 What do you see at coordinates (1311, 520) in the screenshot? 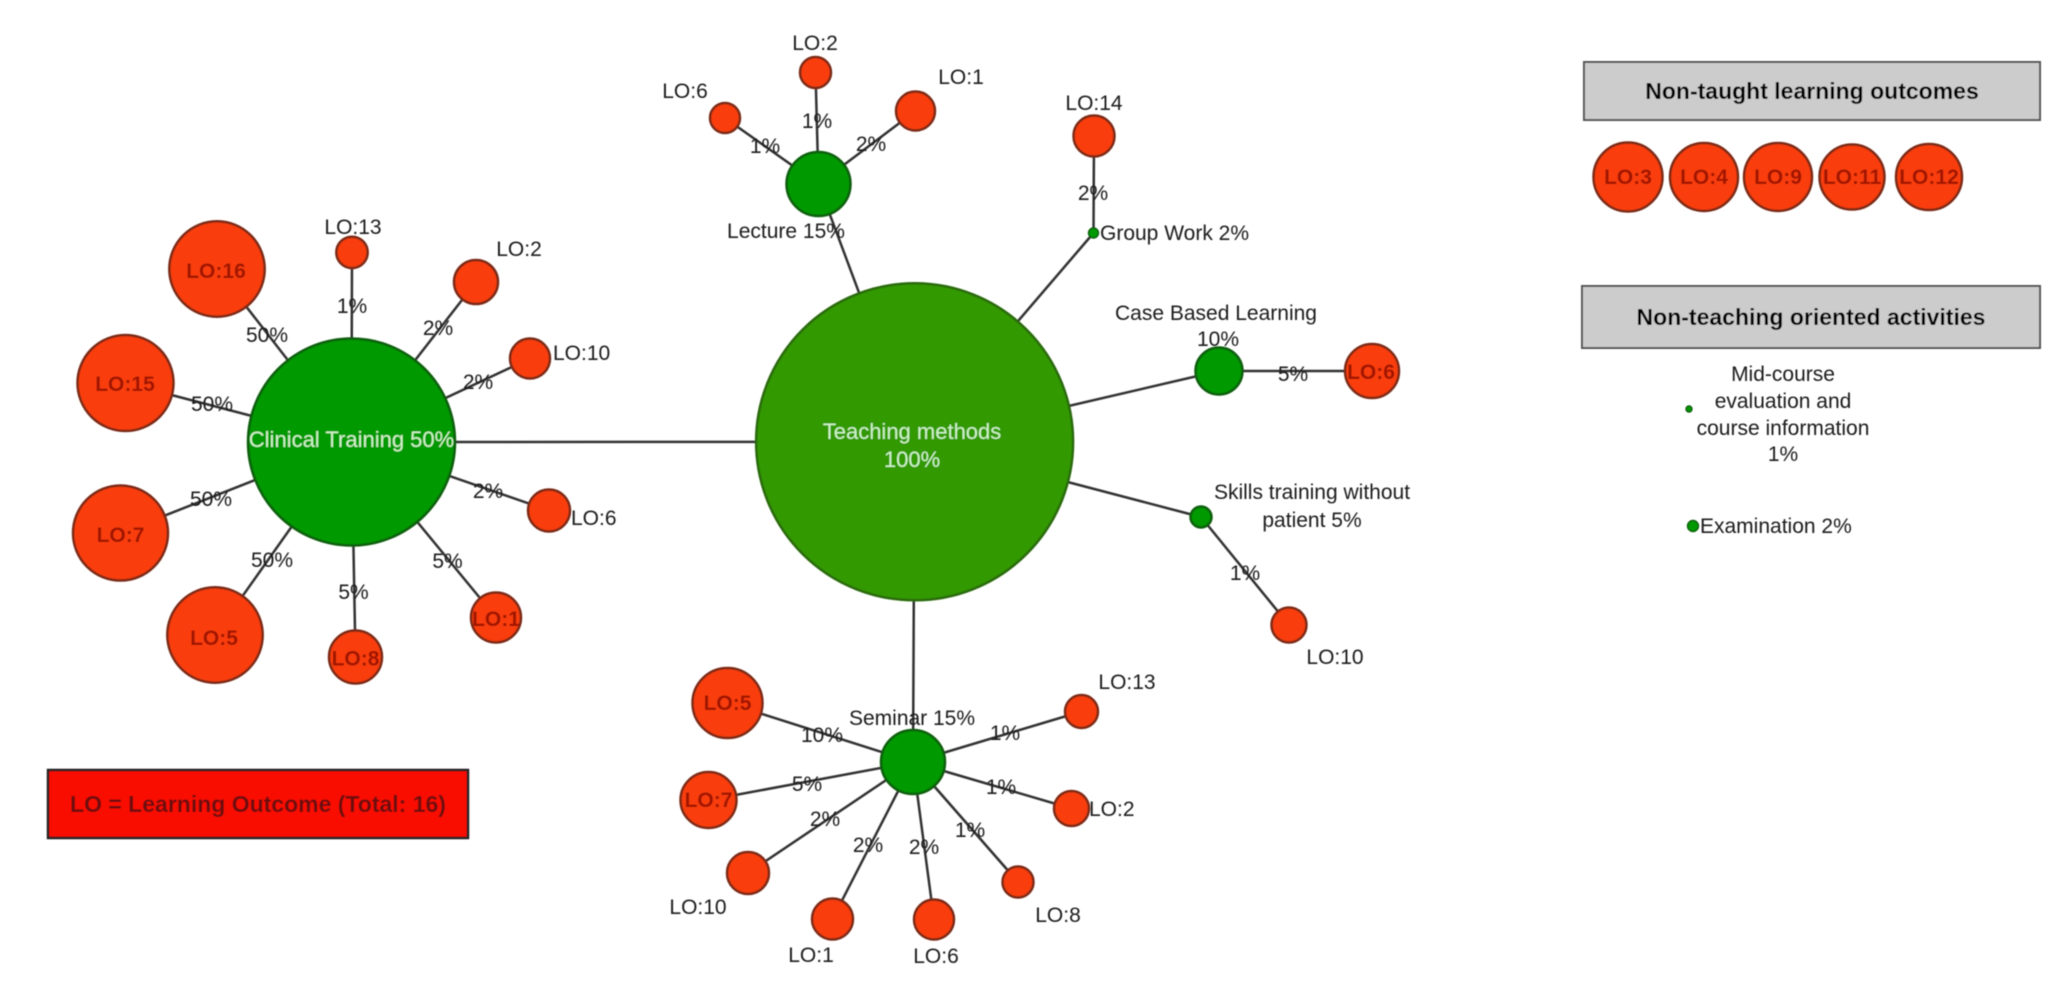
I see `svg-text: patient 5%` at bounding box center [1311, 520].